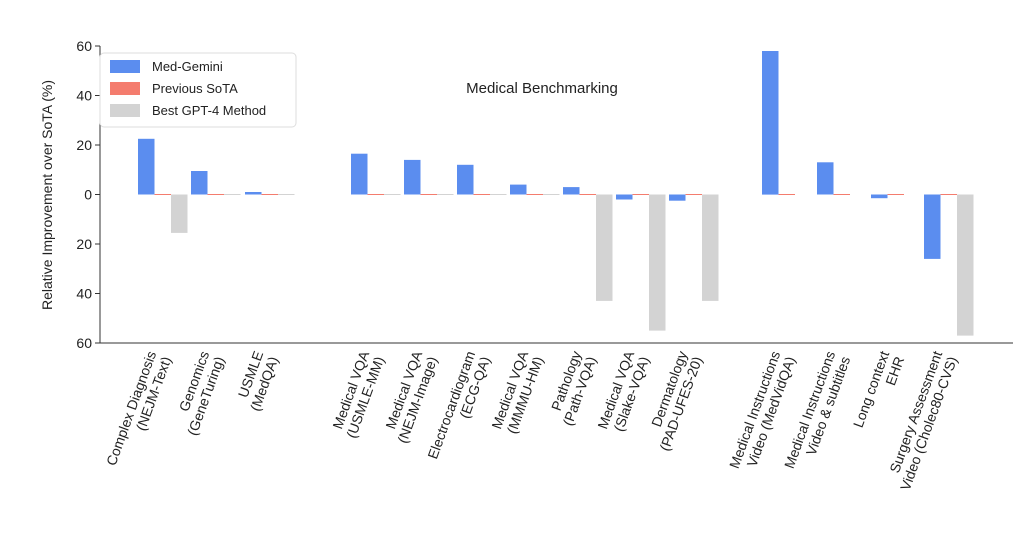  What do you see at coordinates (125, 88) in the screenshot?
I see `legend-swatch-previous-sota` at bounding box center [125, 88].